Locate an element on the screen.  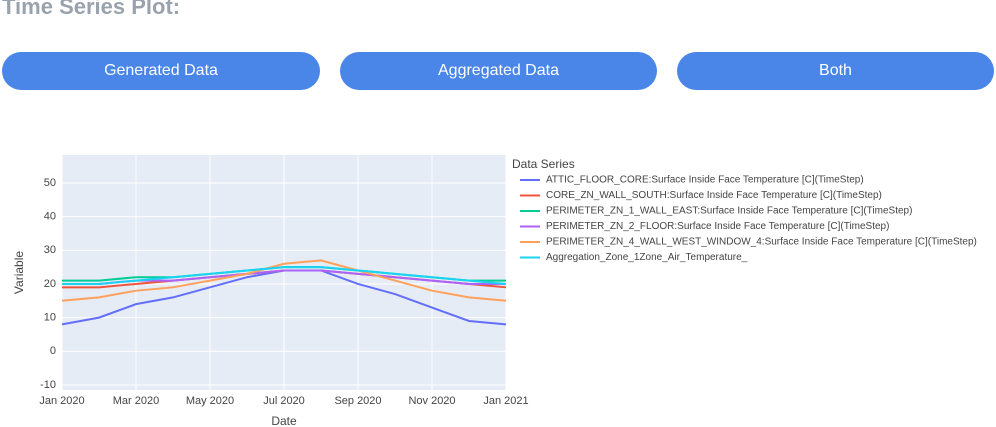
generated-data-button: Generated Data is located at coordinates (161, 71).